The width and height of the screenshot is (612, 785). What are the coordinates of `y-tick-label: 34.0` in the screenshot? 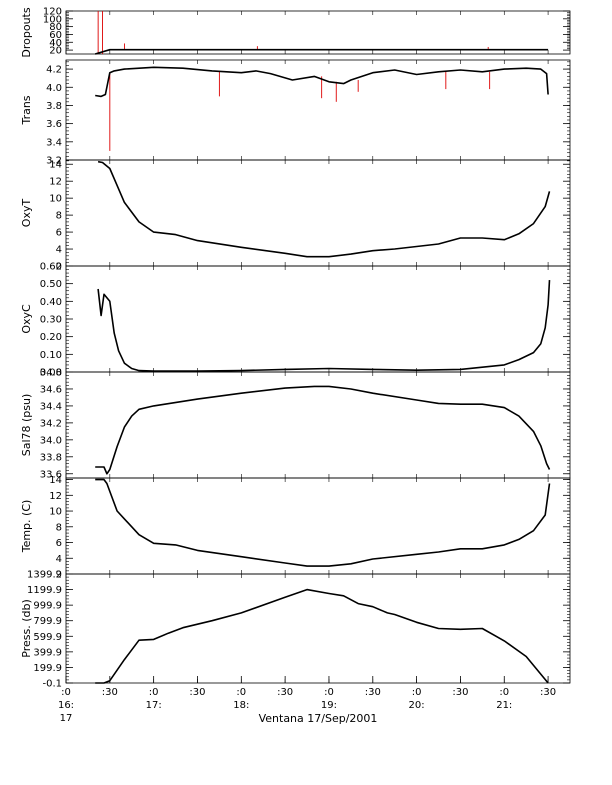 It's located at (51, 440).